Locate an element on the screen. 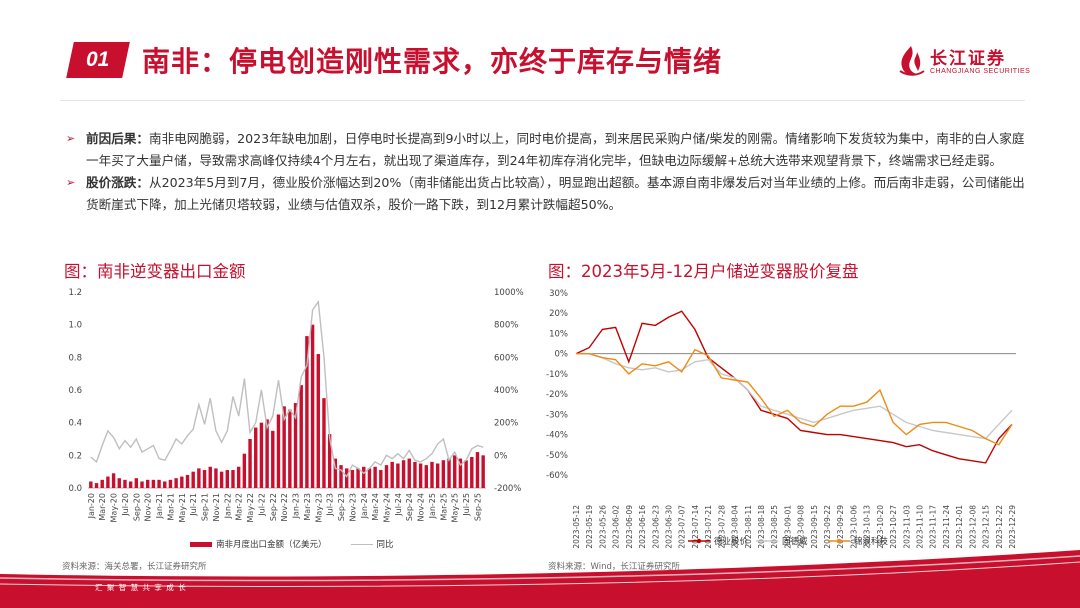 This screenshot has height=608, width=1080. x-tick-label: Jul-23 is located at coordinates (330, 505).